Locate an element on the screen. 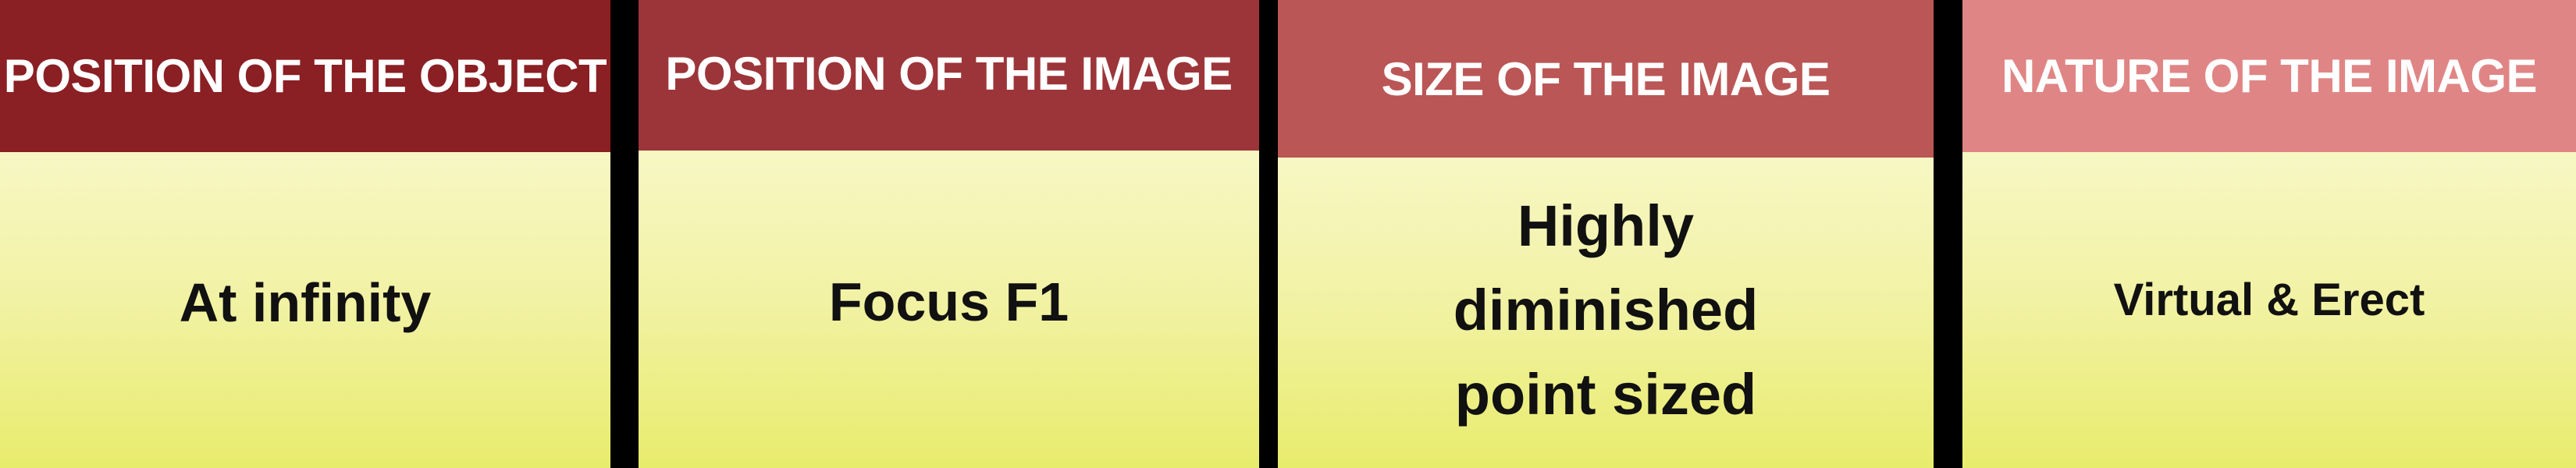 The image size is (2576, 468). panel-header-position-of-image: POSITION OF THE IMAGE is located at coordinates (949, 76).